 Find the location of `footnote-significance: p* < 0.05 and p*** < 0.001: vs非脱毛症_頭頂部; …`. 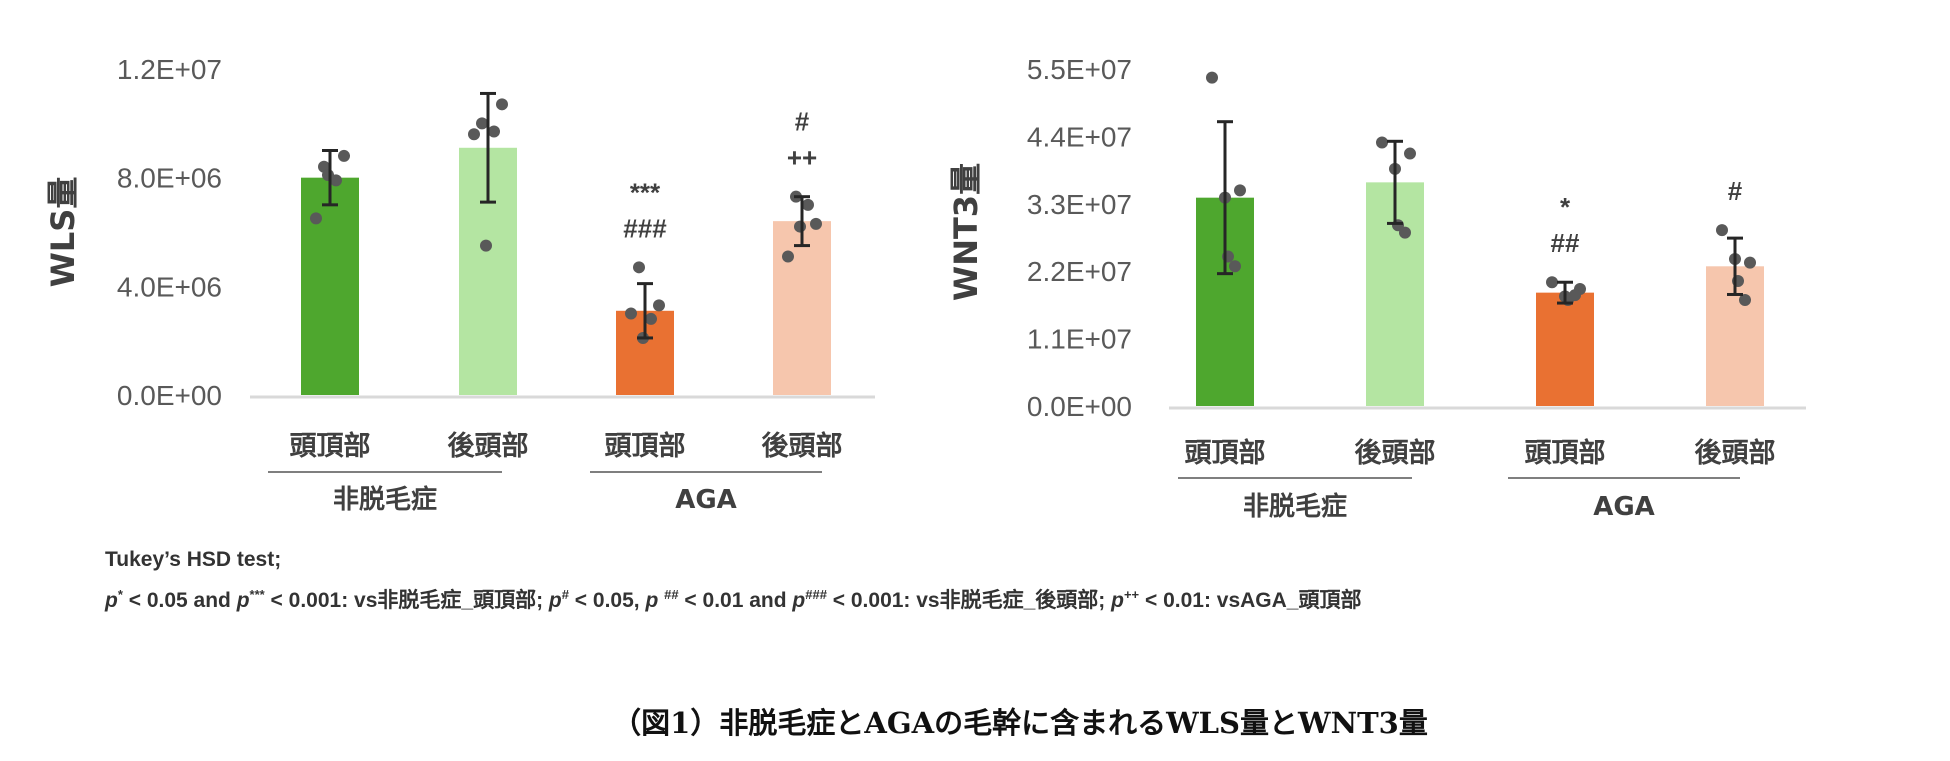

footnote-significance: p* < 0.05 and p*** < 0.001: vs非脱毛症_頭頂部; … is located at coordinates (733, 599).